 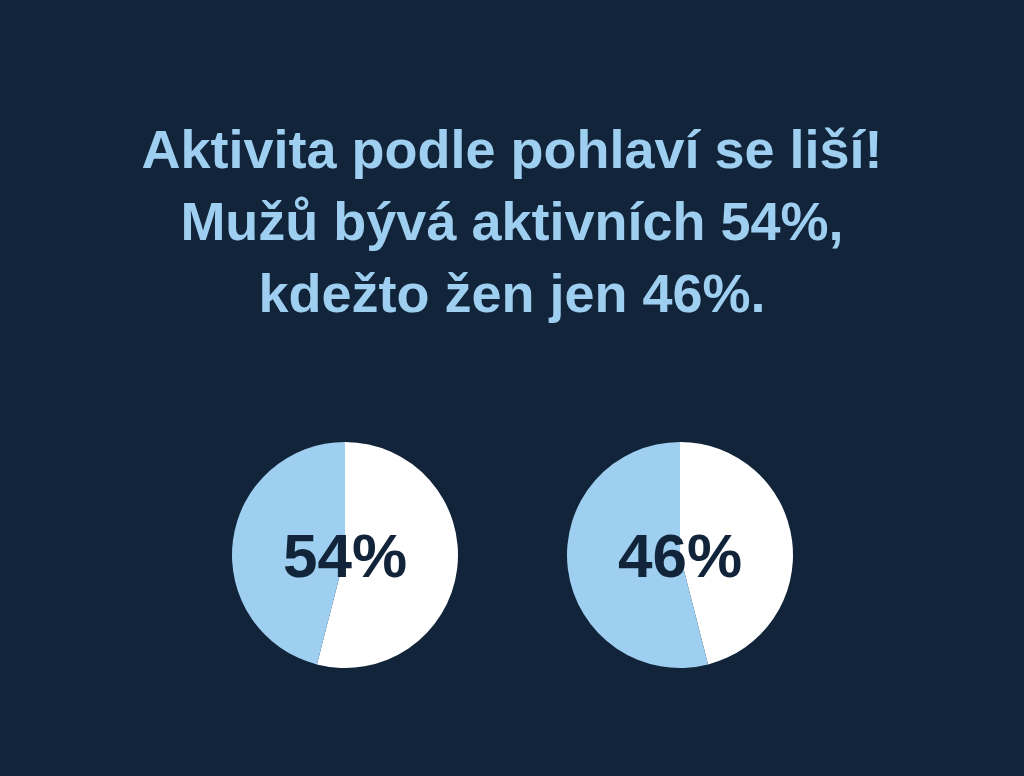 What do you see at coordinates (680, 555) in the screenshot?
I see `data-label: 46%` at bounding box center [680, 555].